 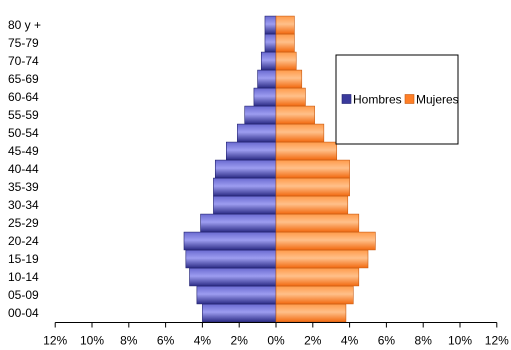 What do you see at coordinates (23, 61) in the screenshot?
I see `age-label: 70-74` at bounding box center [23, 61].